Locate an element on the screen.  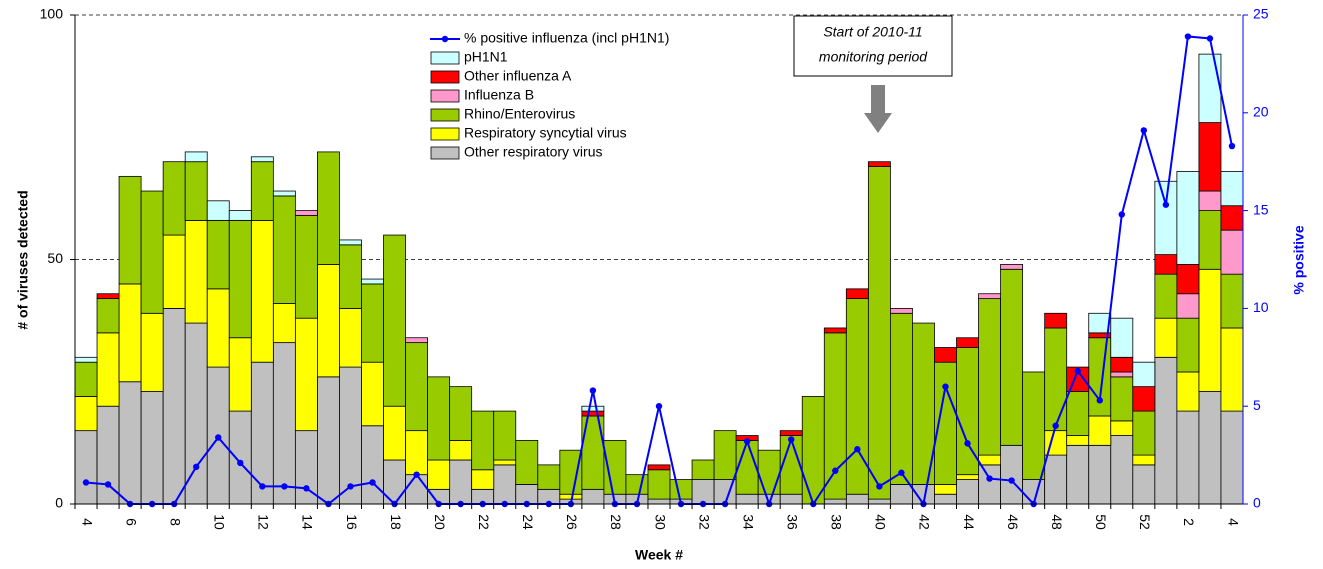
y2-tick-label: 15 is located at coordinates (1261, 209).